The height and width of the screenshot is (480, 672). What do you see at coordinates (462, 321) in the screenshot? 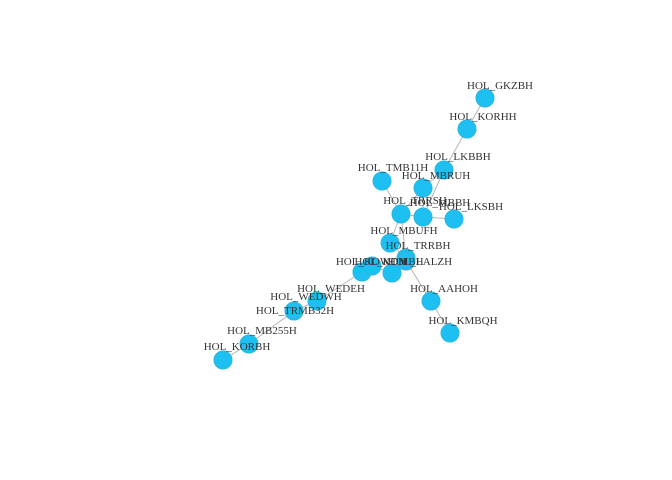
I see `node-label-kmbqh: HOL_KMBQH` at bounding box center [462, 321].